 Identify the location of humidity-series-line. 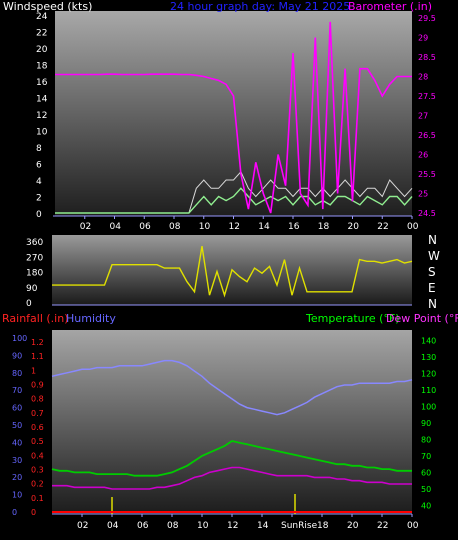
(232, 387).